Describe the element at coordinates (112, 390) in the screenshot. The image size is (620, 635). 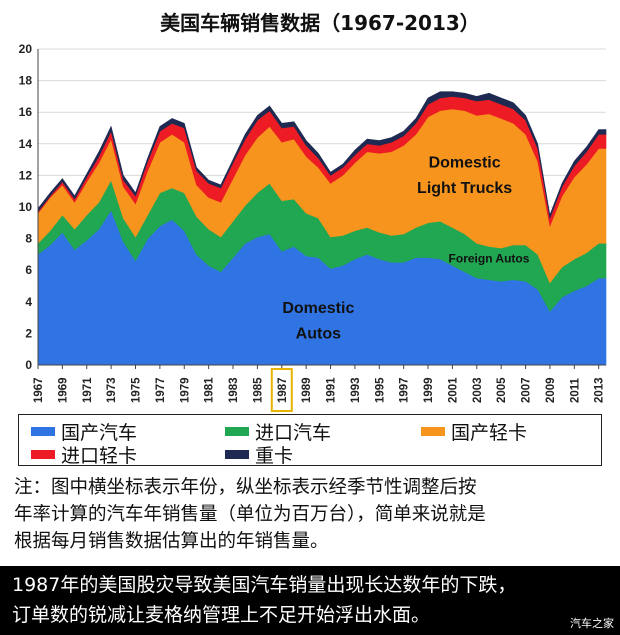
I see `x-tick-label: 1973` at that location.